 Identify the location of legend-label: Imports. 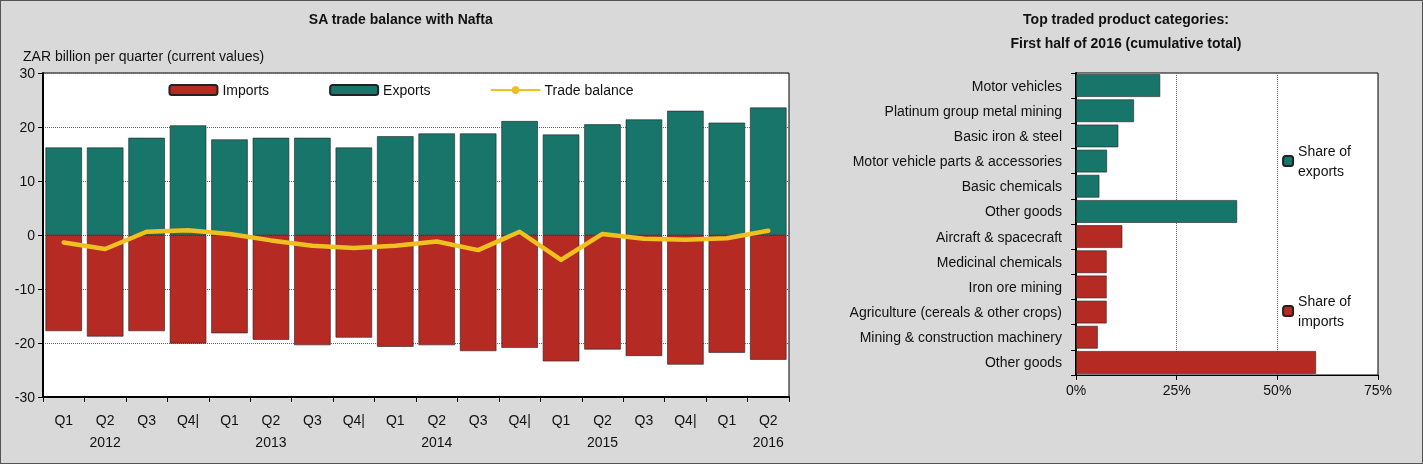
(246, 90).